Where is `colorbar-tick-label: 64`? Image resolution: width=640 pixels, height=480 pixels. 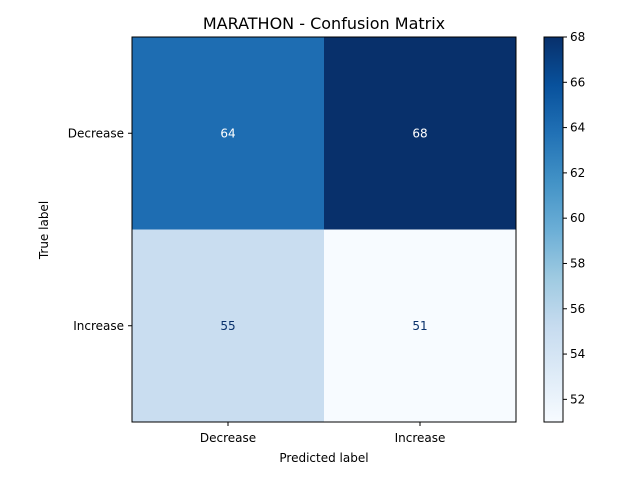
colorbar-tick-label: 64 is located at coordinates (577, 128).